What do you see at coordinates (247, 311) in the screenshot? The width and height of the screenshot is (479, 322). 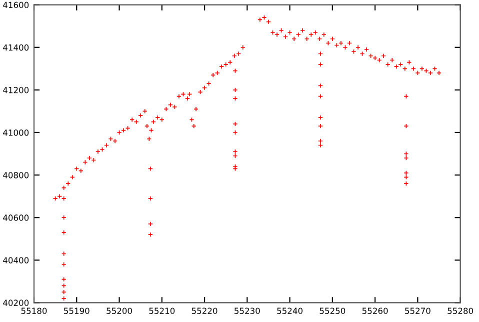 I see `x-tick-label: 55230` at bounding box center [247, 311].